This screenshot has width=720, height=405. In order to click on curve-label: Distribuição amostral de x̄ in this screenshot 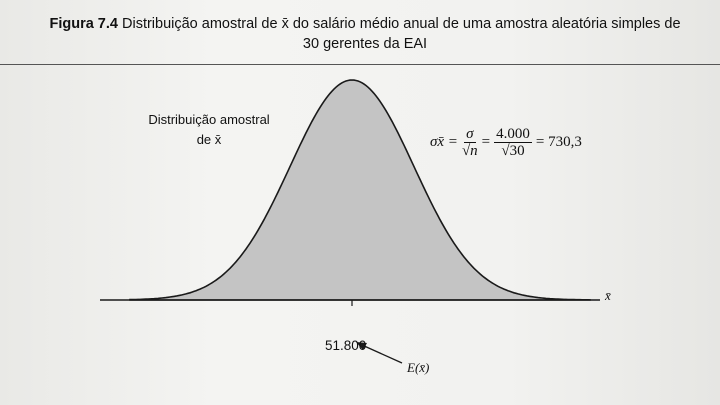, I will do `click(209, 129)`.